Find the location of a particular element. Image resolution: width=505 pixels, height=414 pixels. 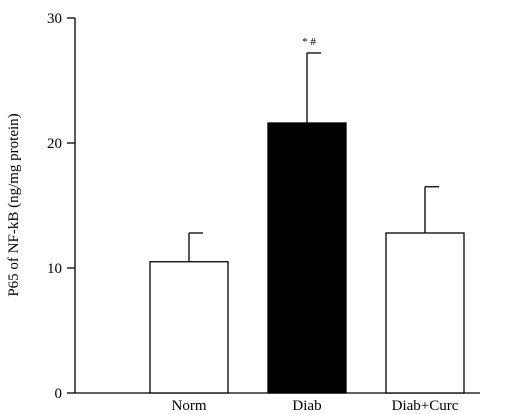

bar-diab is located at coordinates (307, 258).